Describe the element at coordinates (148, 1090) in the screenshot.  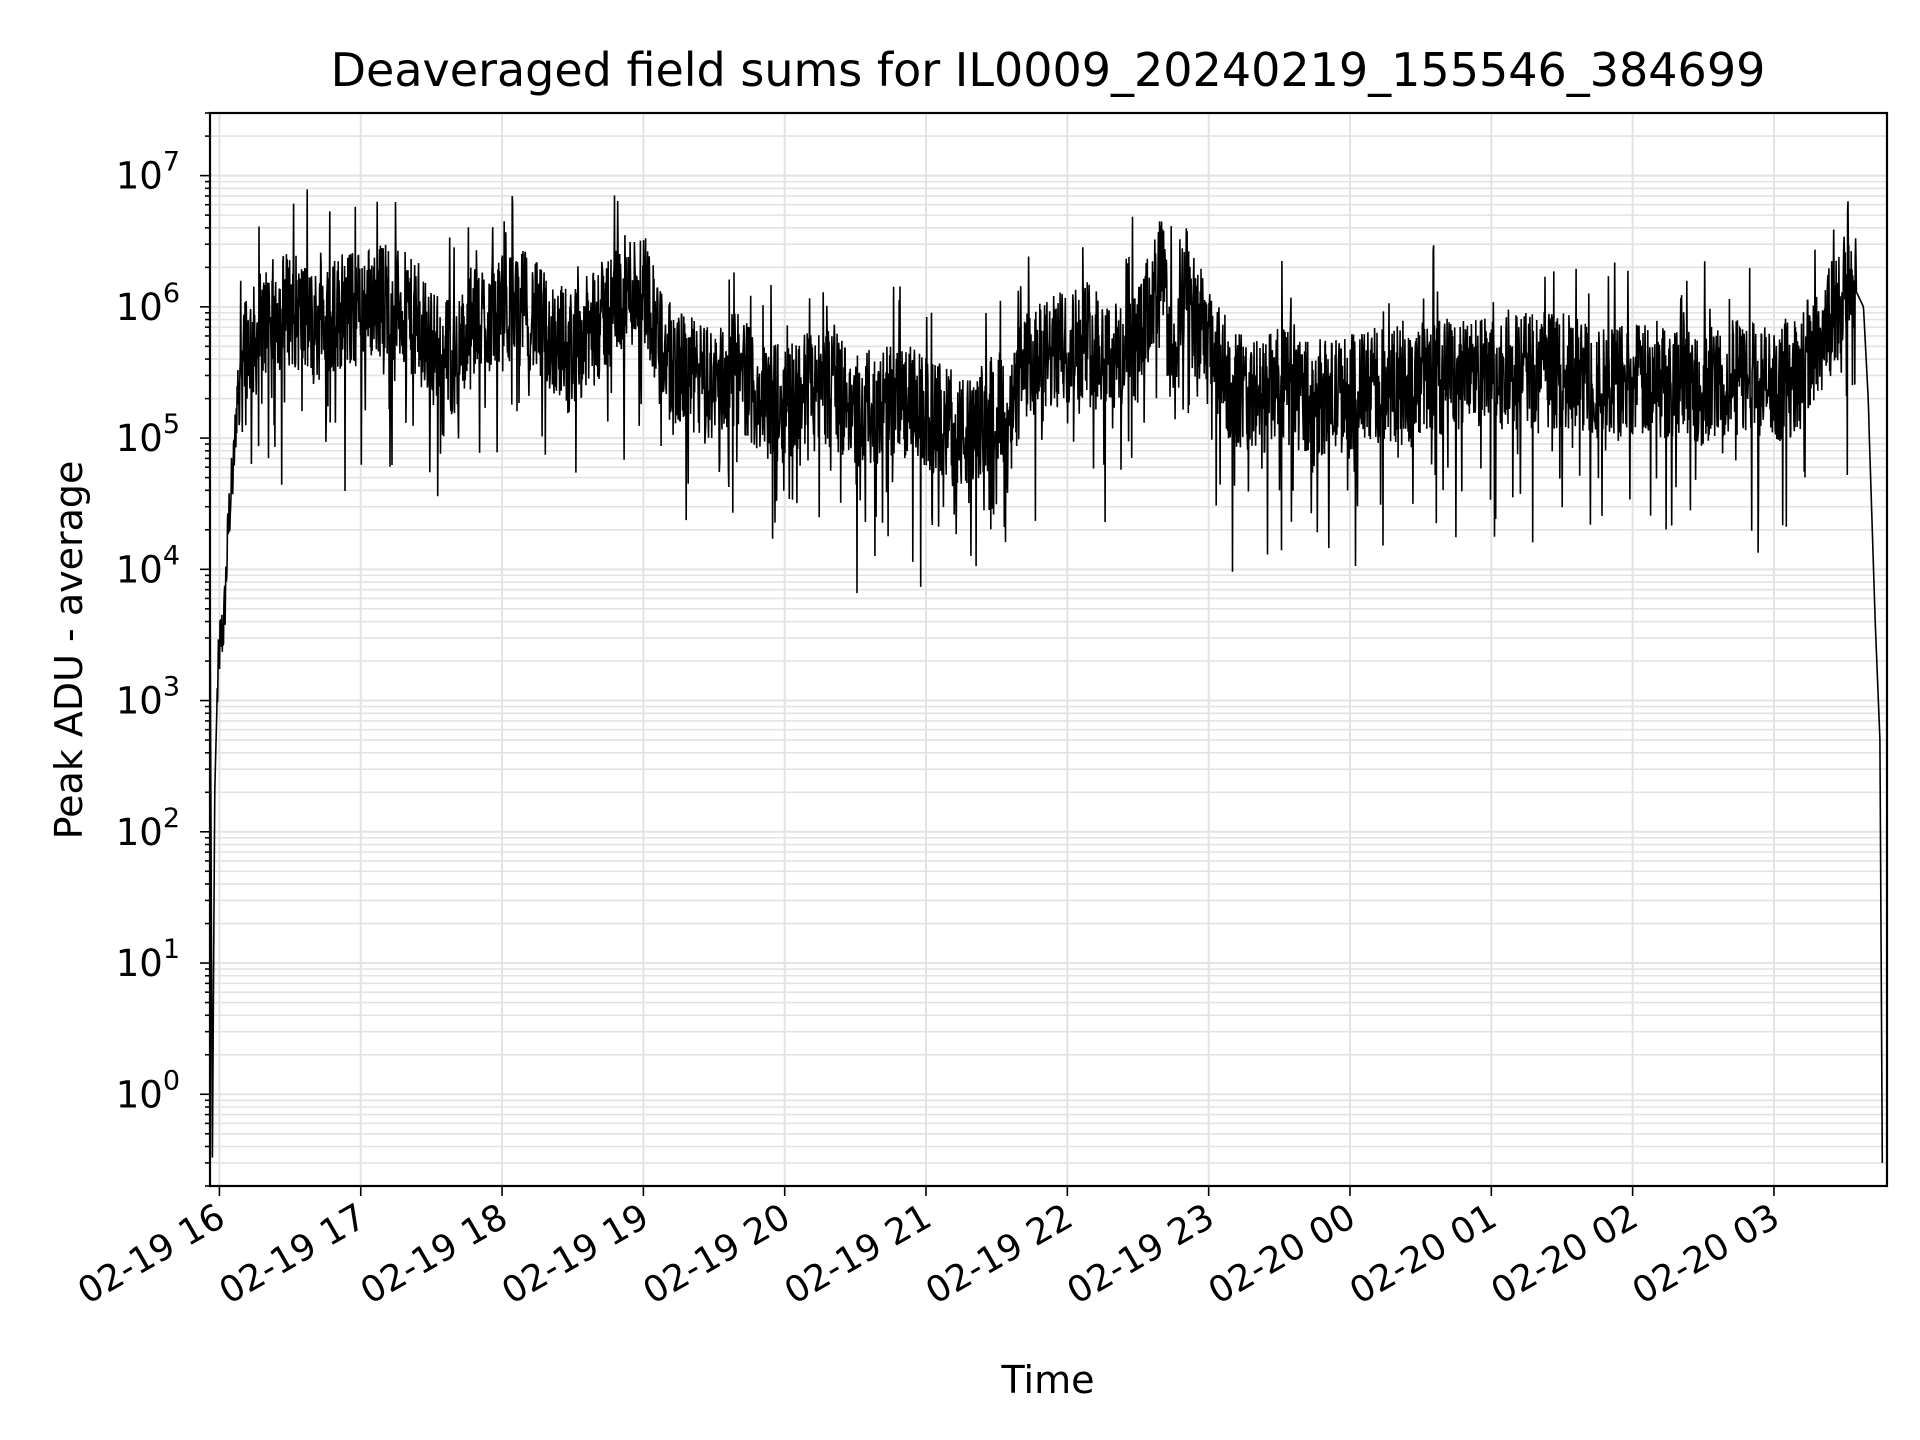
I see `y-tick-label: 10⁰` at that location.